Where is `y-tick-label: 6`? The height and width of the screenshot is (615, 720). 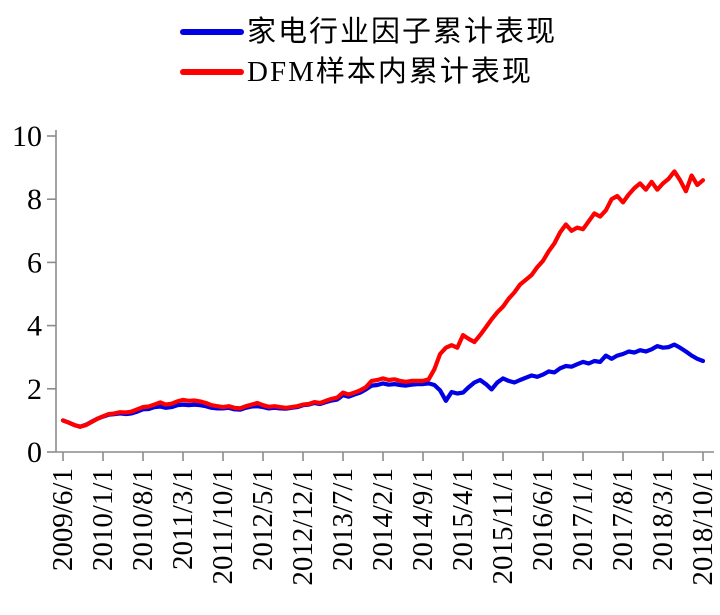 y-tick-label: 6 is located at coordinates (34, 262).